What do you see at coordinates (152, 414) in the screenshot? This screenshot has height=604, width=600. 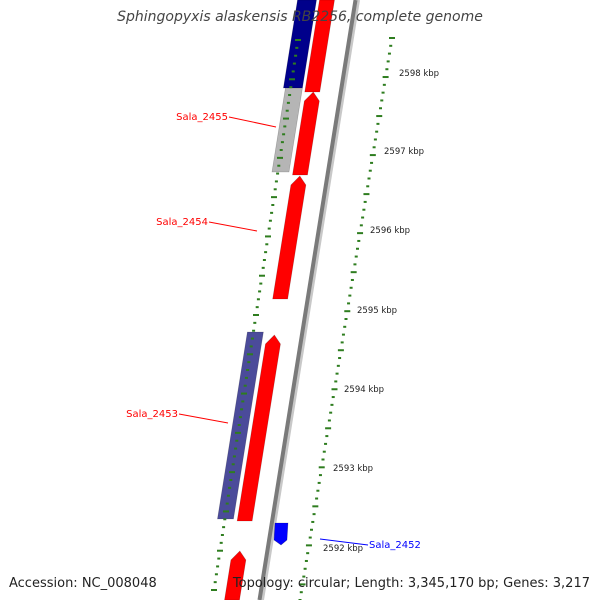 I see `gene-label: Sala_2453` at bounding box center [152, 414].